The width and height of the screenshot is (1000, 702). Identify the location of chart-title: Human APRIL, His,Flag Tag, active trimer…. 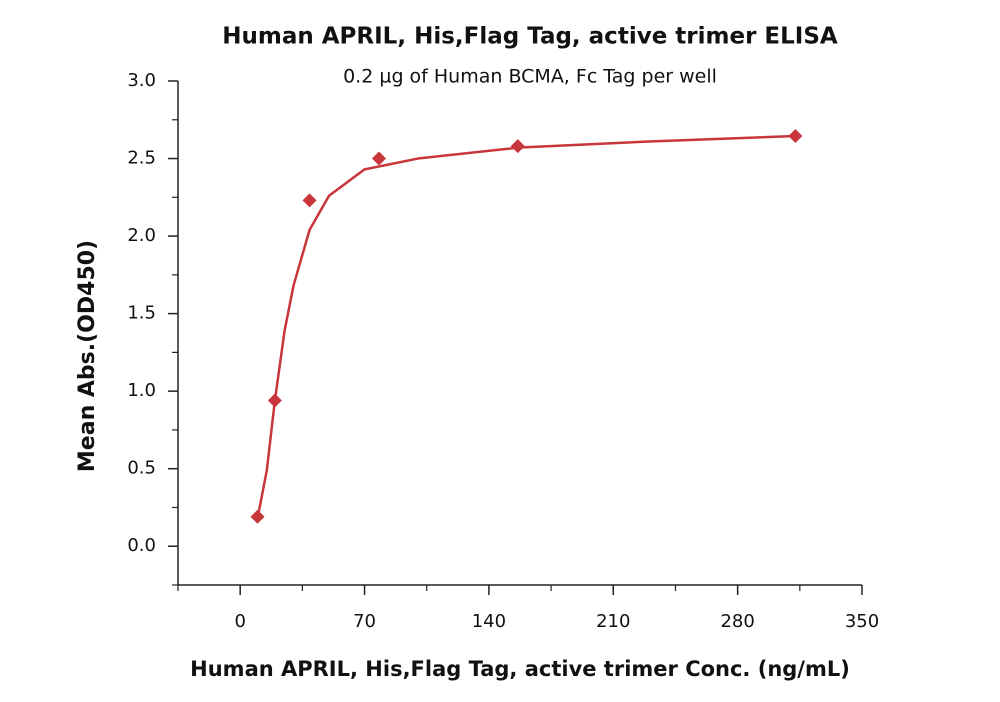
(530, 37).